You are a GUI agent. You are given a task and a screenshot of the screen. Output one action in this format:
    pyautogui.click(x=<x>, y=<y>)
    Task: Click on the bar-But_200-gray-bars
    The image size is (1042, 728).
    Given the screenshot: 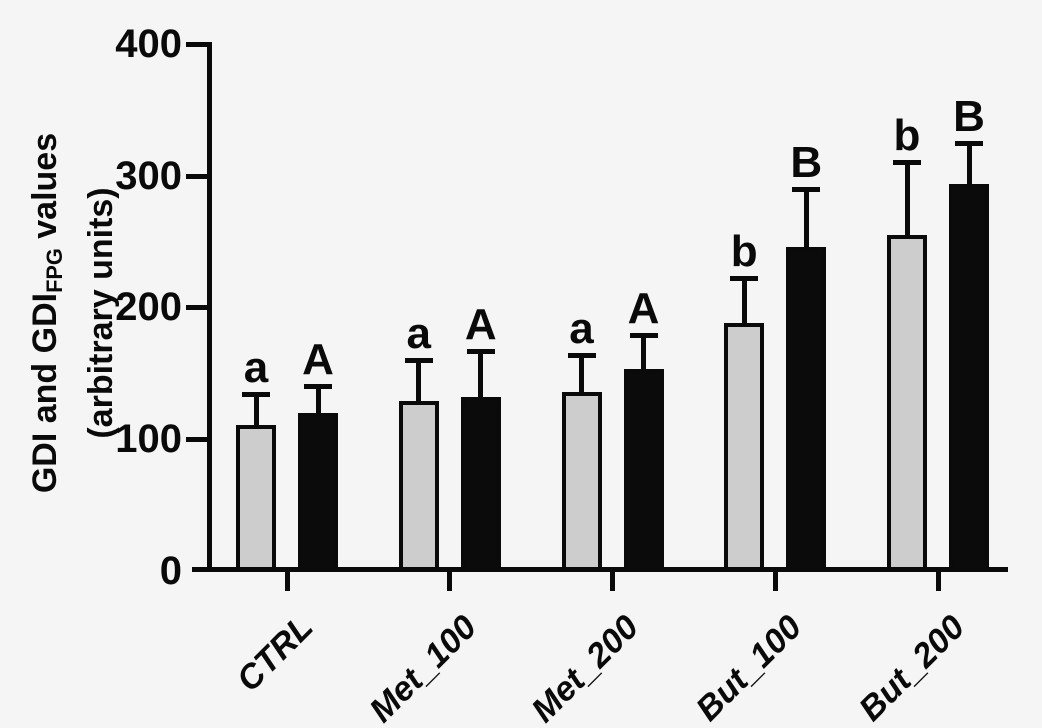 What is the action you would take?
    pyautogui.click(x=907, y=402)
    